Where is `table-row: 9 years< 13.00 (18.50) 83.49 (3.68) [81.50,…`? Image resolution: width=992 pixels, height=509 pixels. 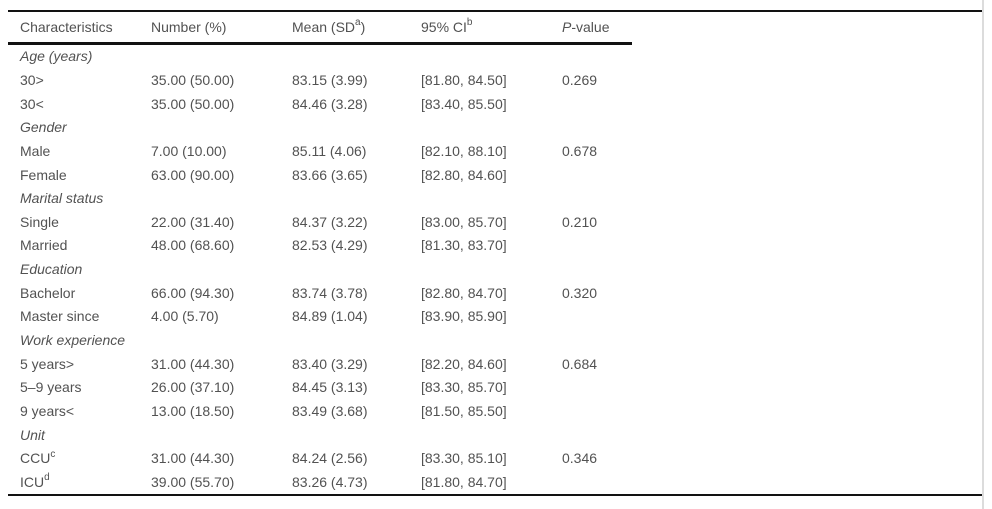
table-row: 9 years< 13.00 (18.50) 83.49 (3.68) [81.50,… is located at coordinates (314, 411).